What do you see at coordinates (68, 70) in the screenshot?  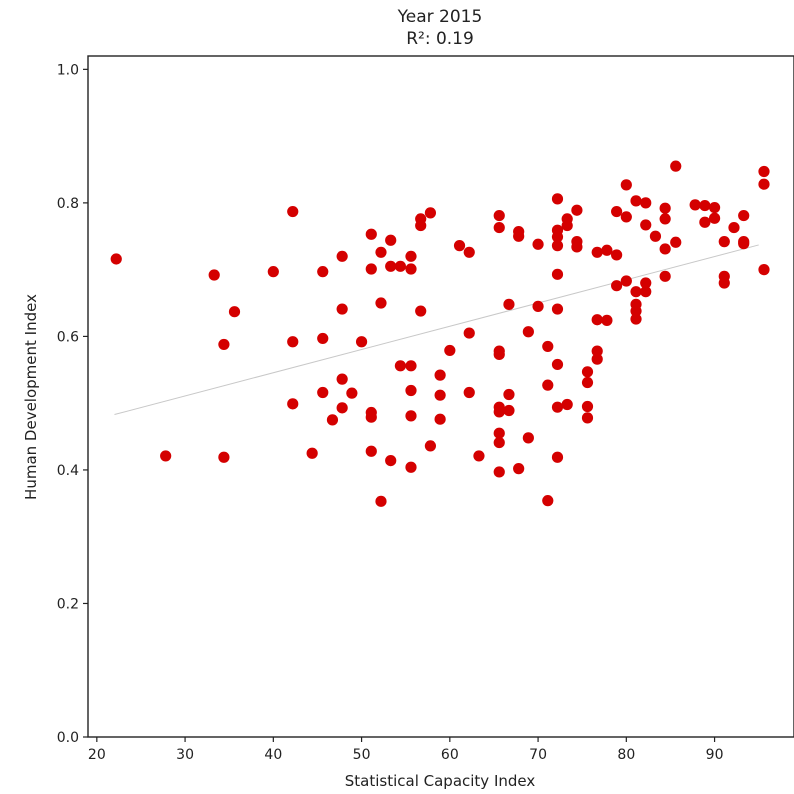 I see `y-tick-label: 1.0` at bounding box center [68, 70].